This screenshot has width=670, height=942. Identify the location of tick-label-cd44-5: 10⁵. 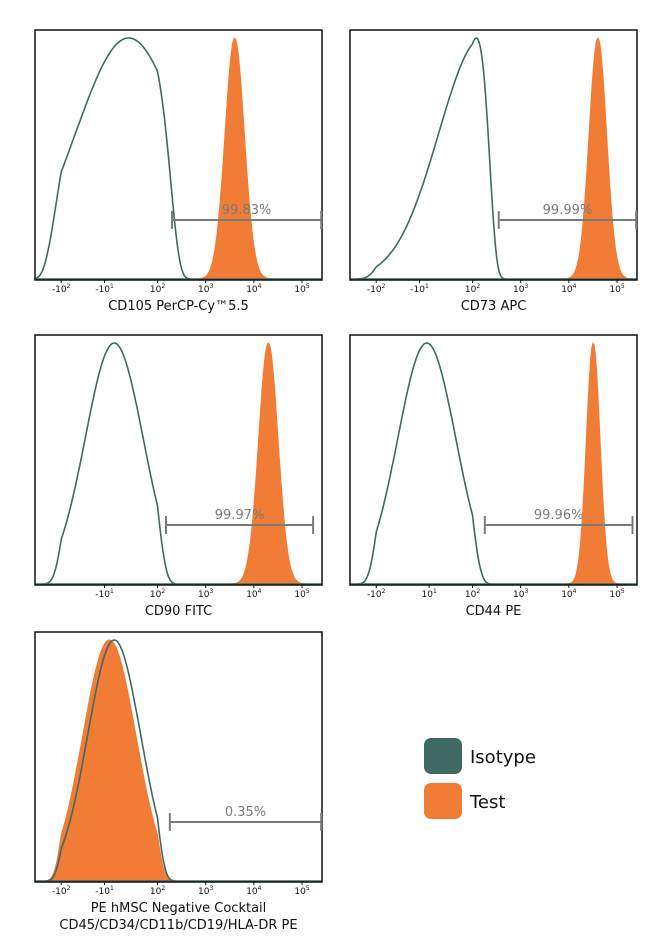
(616, 594).